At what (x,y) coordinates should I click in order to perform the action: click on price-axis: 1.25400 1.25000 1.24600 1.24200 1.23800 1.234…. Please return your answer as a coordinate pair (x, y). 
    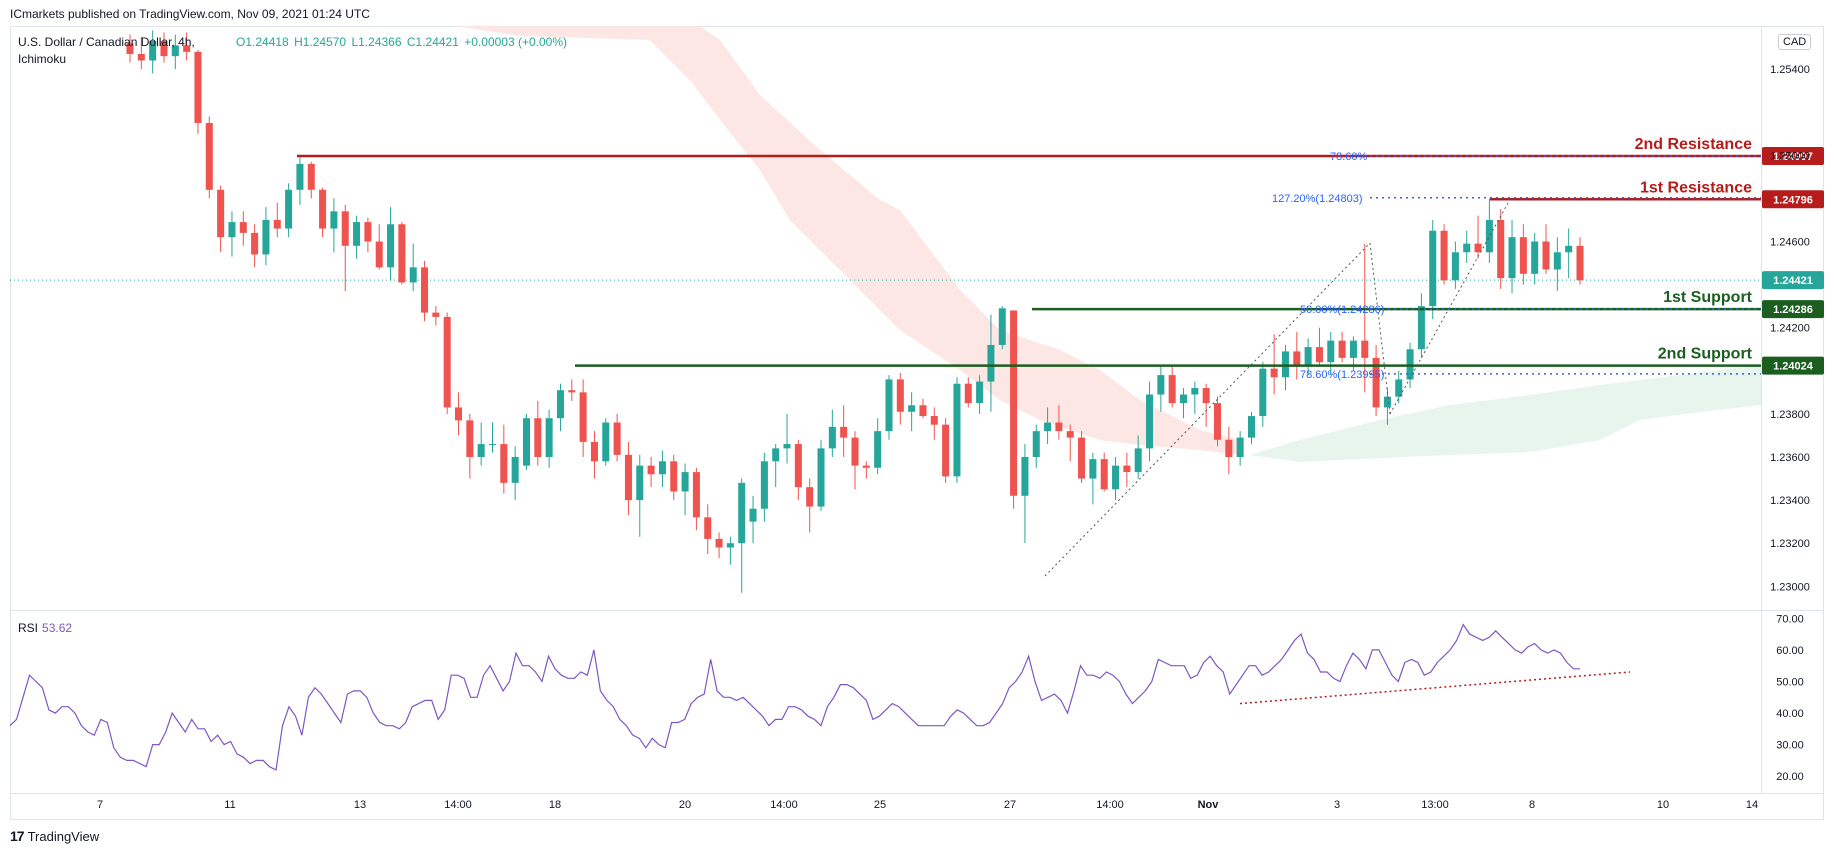
    Looking at the image, I should click on (1790, 328).